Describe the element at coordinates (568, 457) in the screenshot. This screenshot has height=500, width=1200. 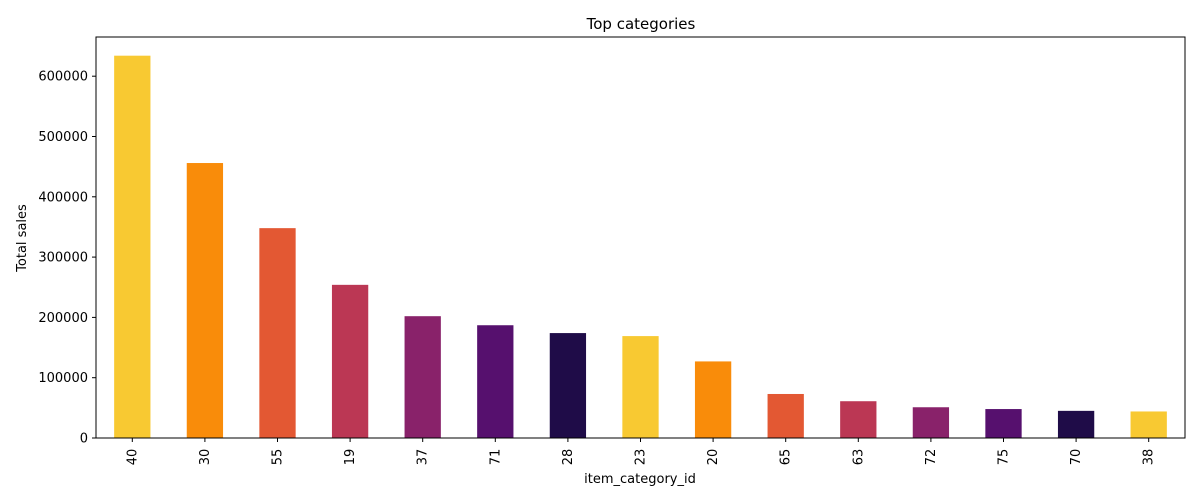
I see `x-tick-label: 28` at that location.